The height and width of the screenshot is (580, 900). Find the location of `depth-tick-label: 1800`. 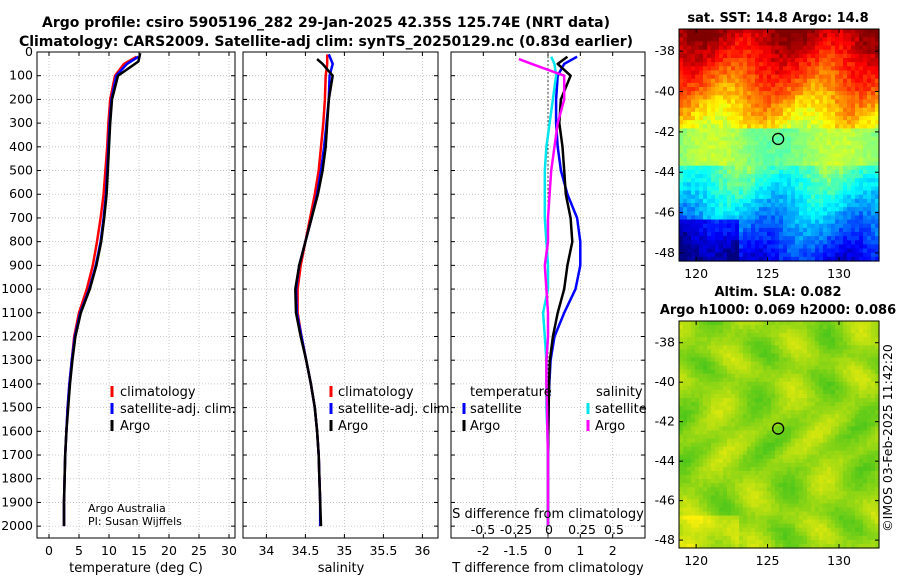

depth-tick-label: 1800 is located at coordinates (17, 478).